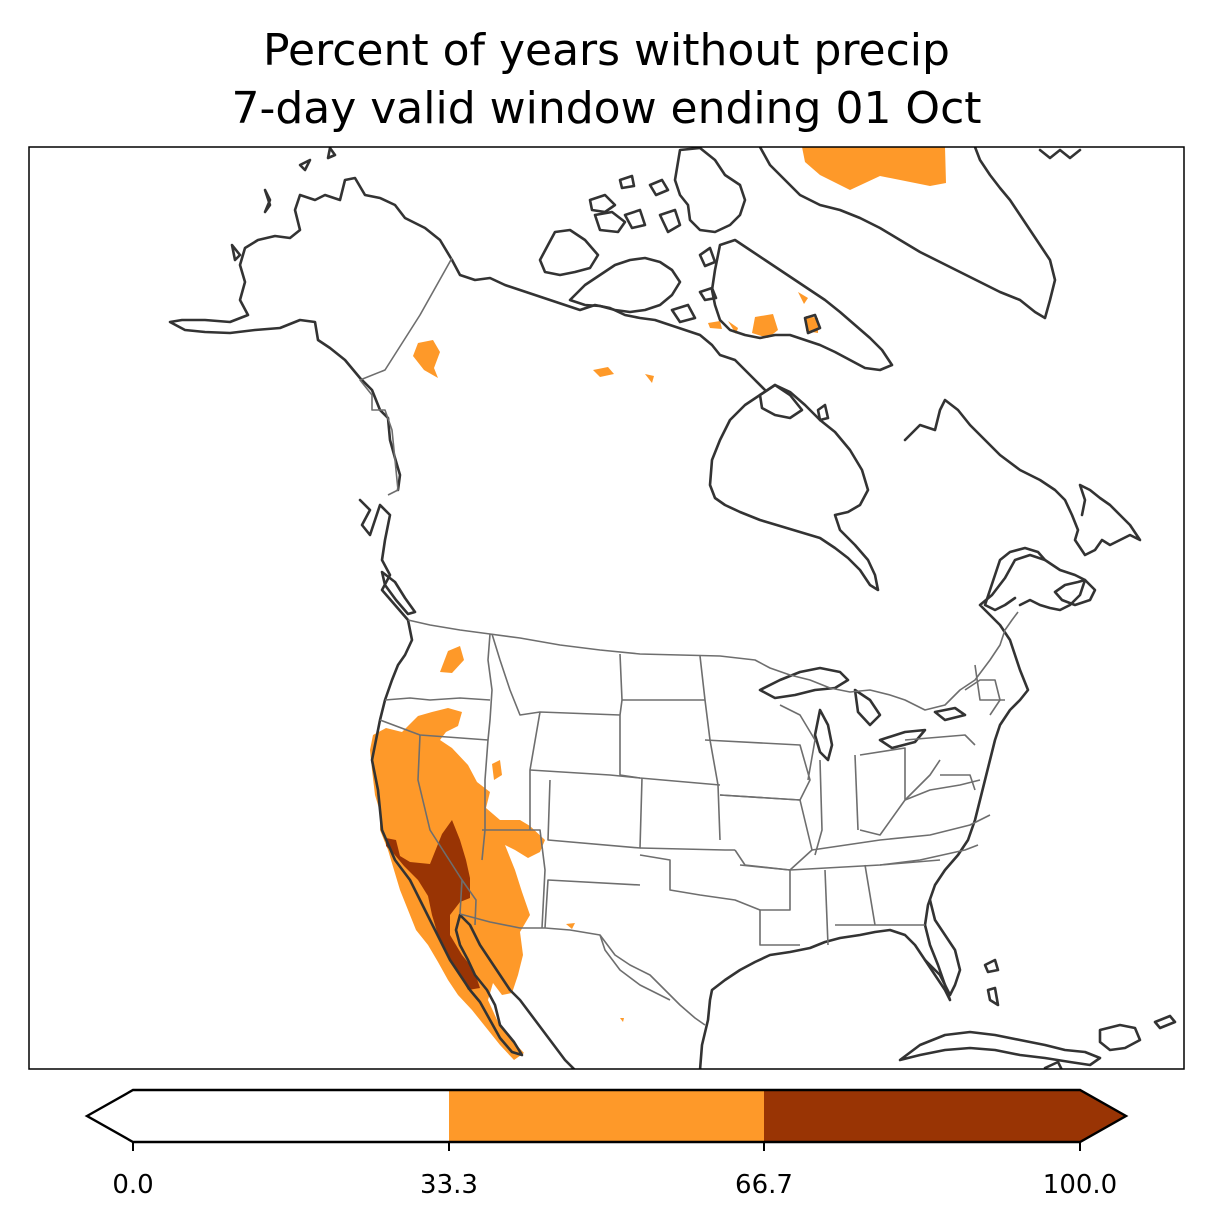 The height and width of the screenshot is (1230, 1213). What do you see at coordinates (929, 855) in the screenshot?
I see `border-carolinas` at bounding box center [929, 855].